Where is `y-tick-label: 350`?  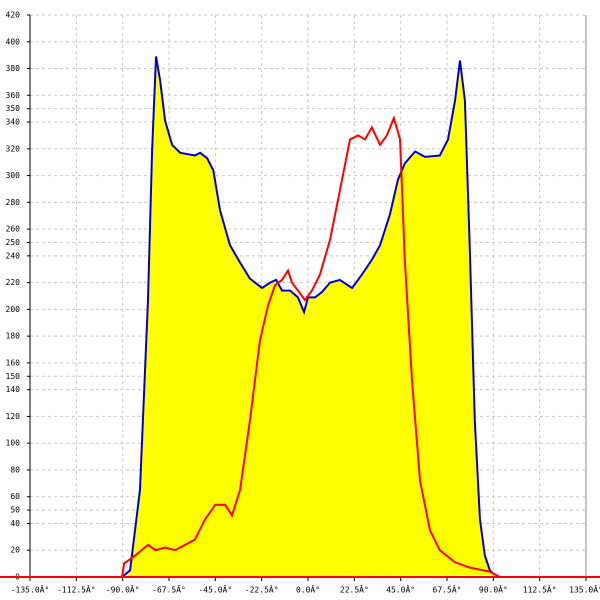 y-tick-label: 350 is located at coordinates (13, 108).